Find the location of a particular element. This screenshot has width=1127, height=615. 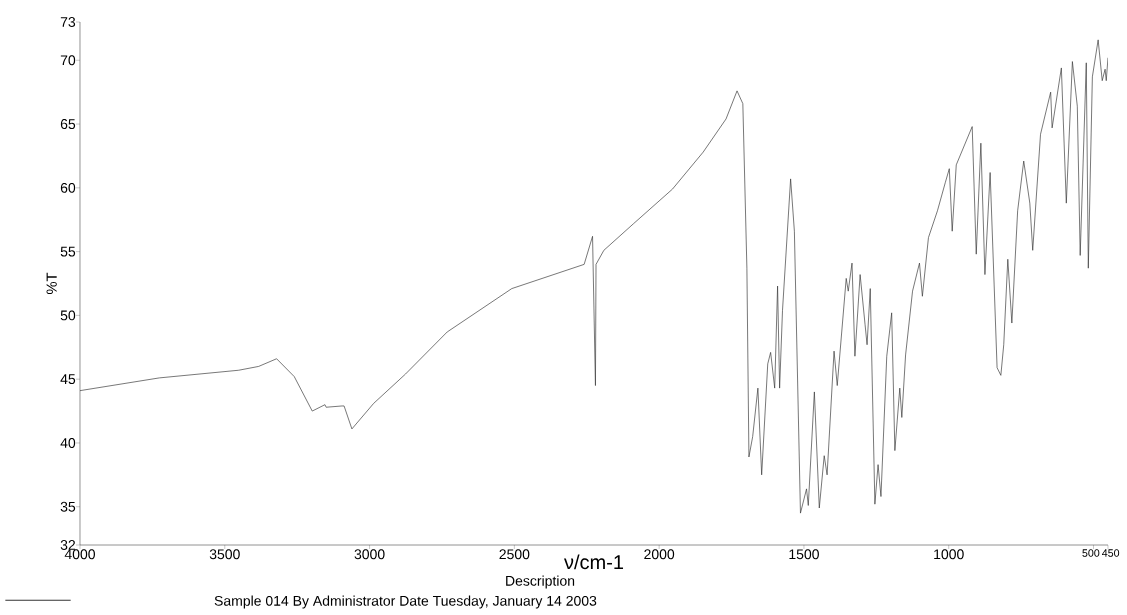

y-tick-label: 32 is located at coordinates (68, 545).